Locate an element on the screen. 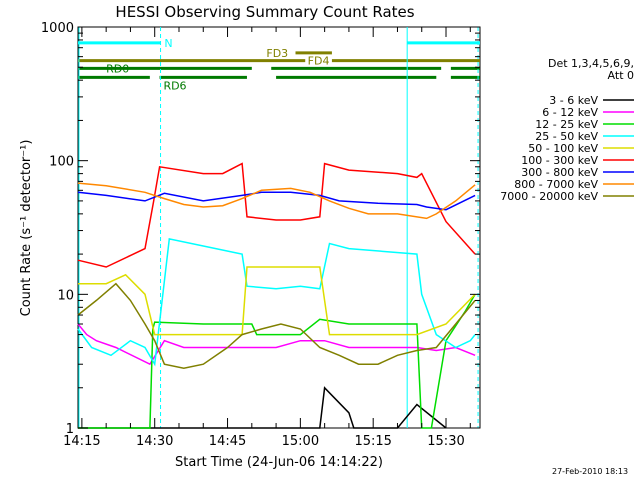 Image resolution: width=640 pixels, height=480 pixels. series-line-800-7000-kev is located at coordinates (276, 201).